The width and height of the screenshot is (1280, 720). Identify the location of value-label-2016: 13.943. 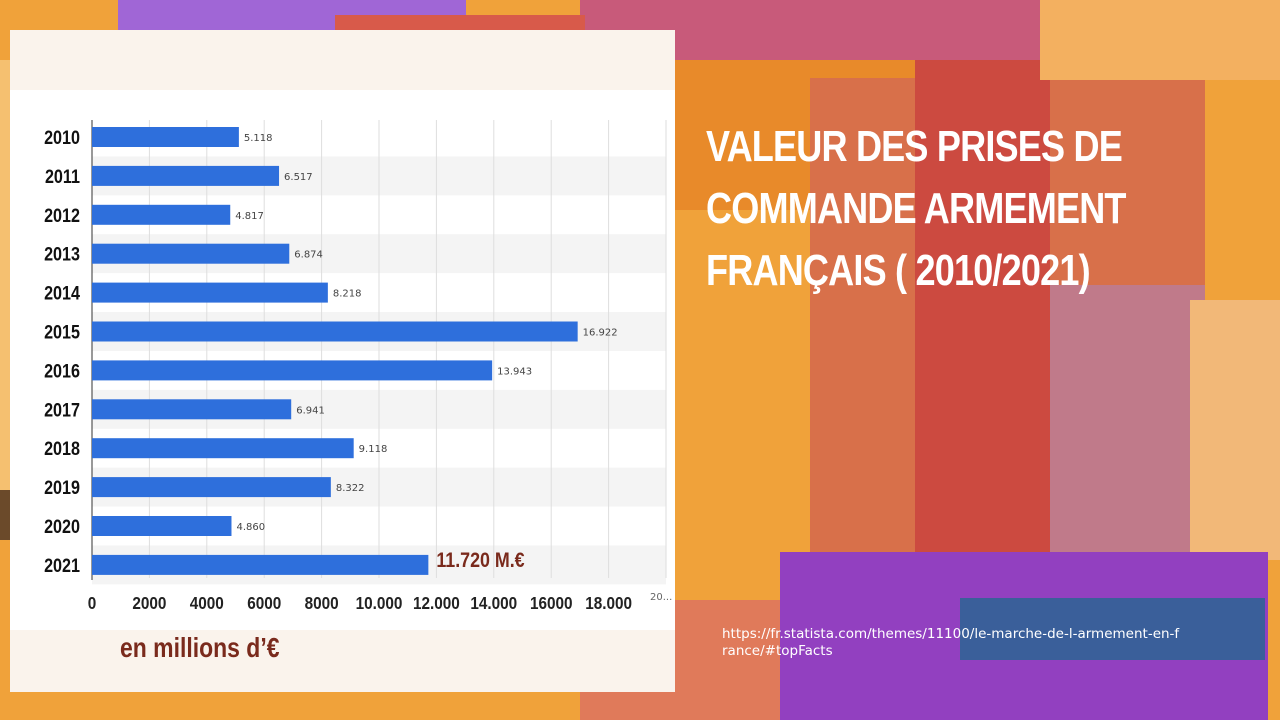
(514, 371).